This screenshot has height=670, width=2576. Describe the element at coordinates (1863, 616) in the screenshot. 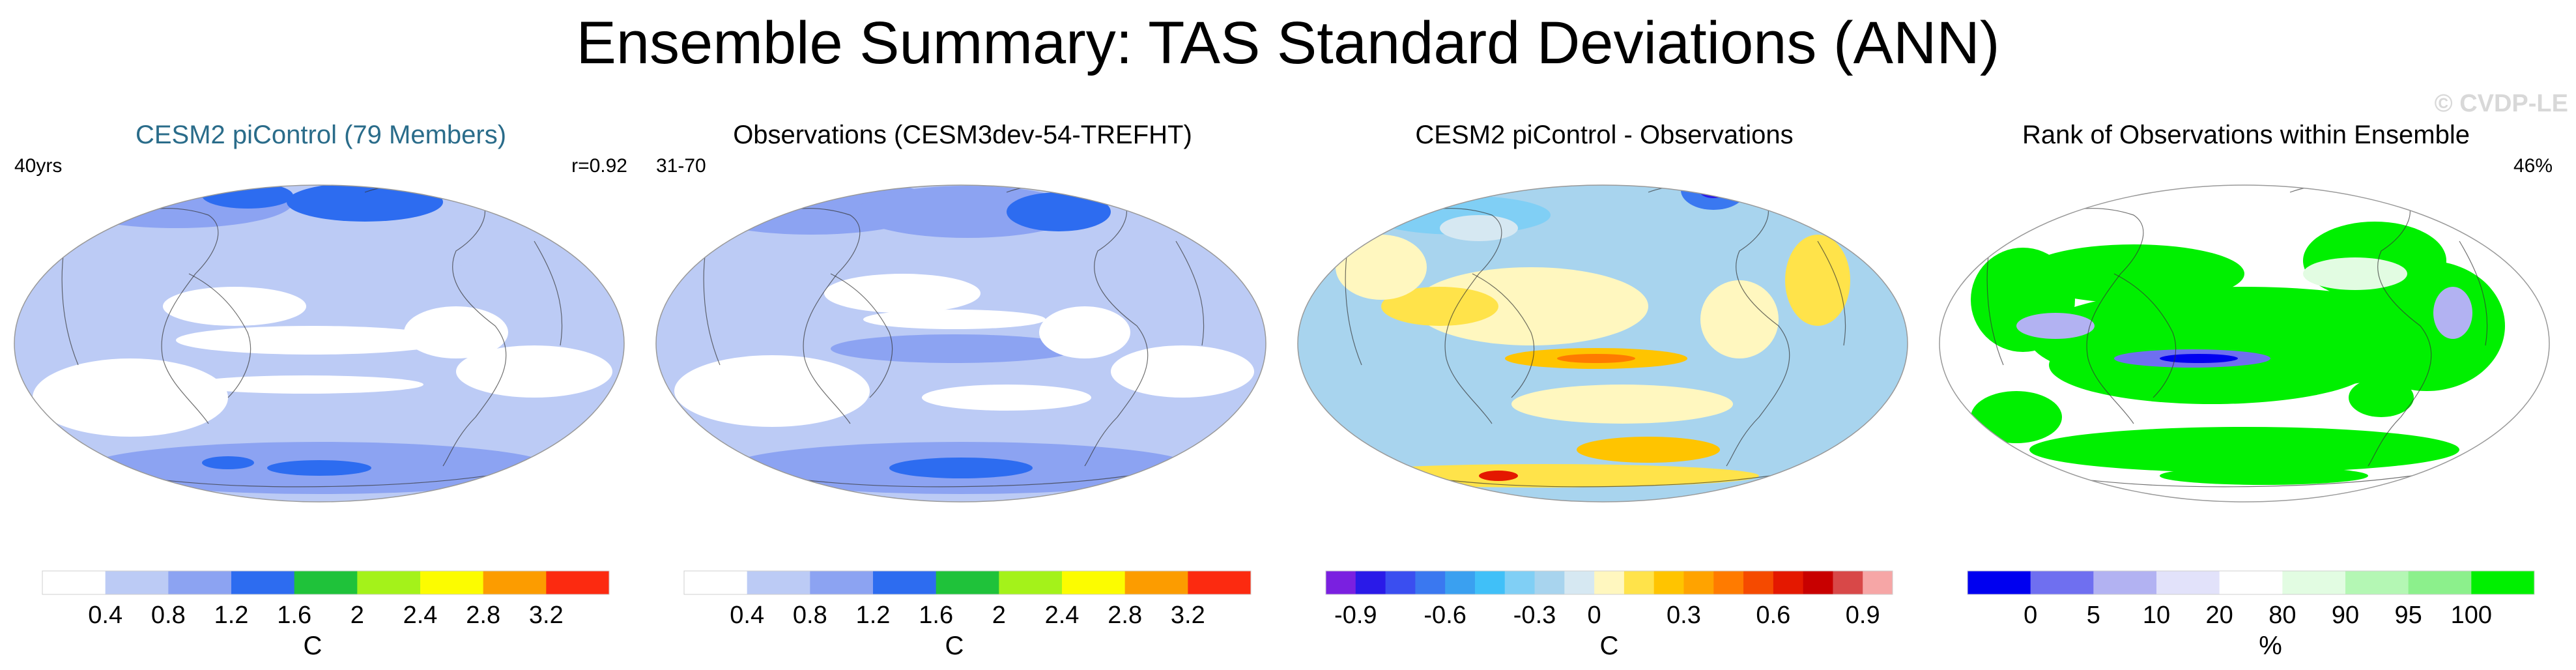

I see `colorbar-tick-label: 0.9` at that location.